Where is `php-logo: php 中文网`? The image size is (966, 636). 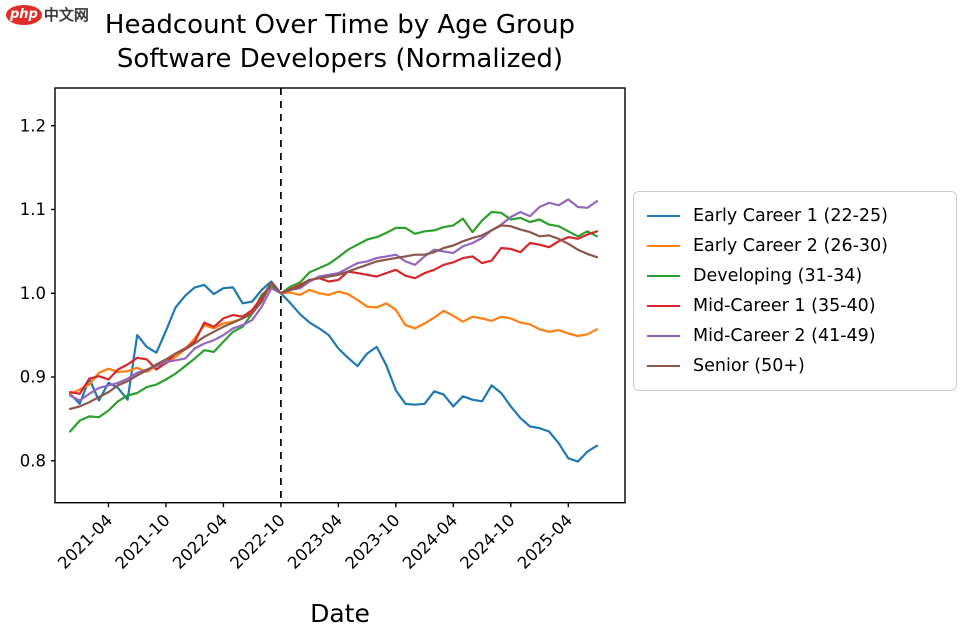
php-logo: php 中文网 is located at coordinates (47, 14).